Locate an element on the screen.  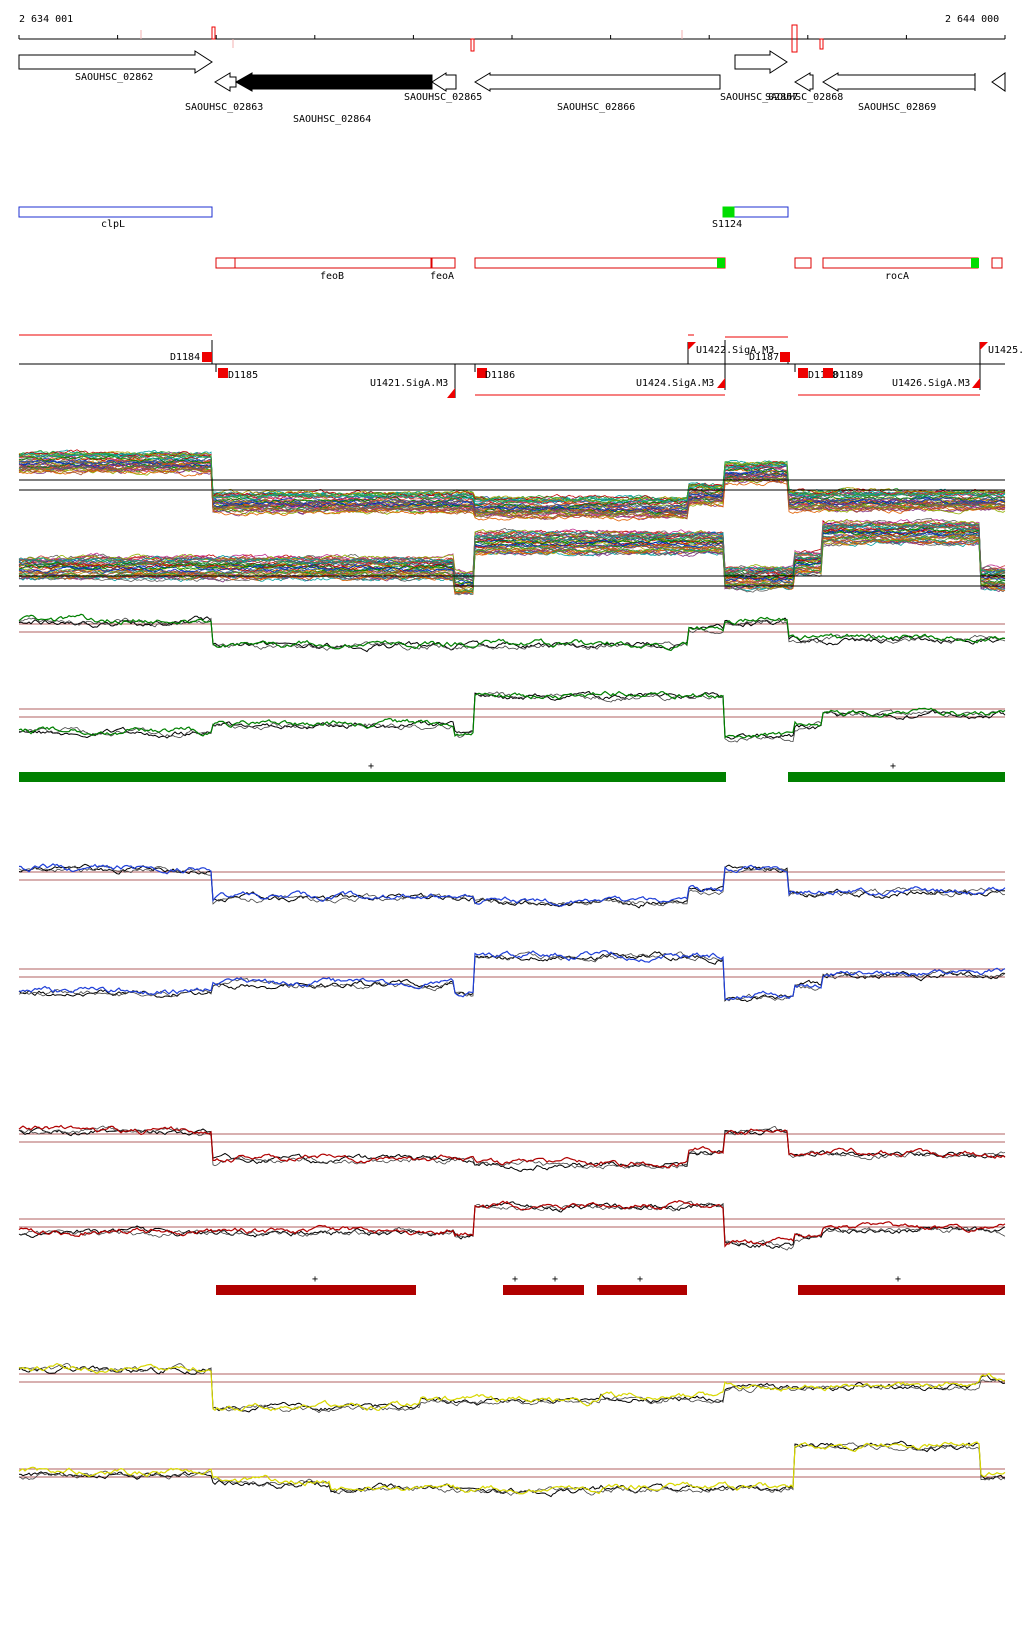
annotation-label: S1124 is located at coordinates (727, 224).